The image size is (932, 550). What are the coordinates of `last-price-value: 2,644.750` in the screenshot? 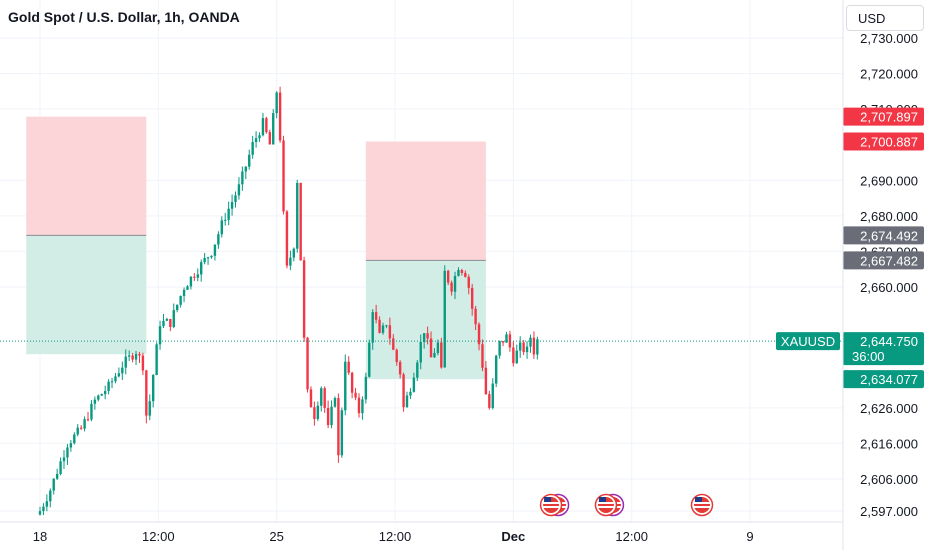 It's located at (889, 341).